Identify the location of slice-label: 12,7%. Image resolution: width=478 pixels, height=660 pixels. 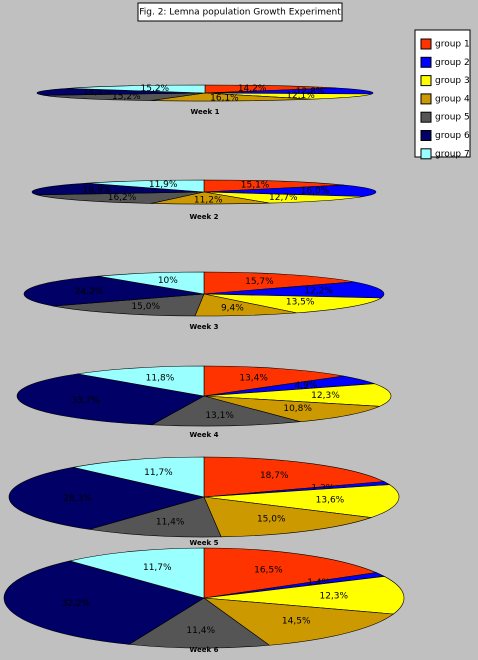
(283, 198).